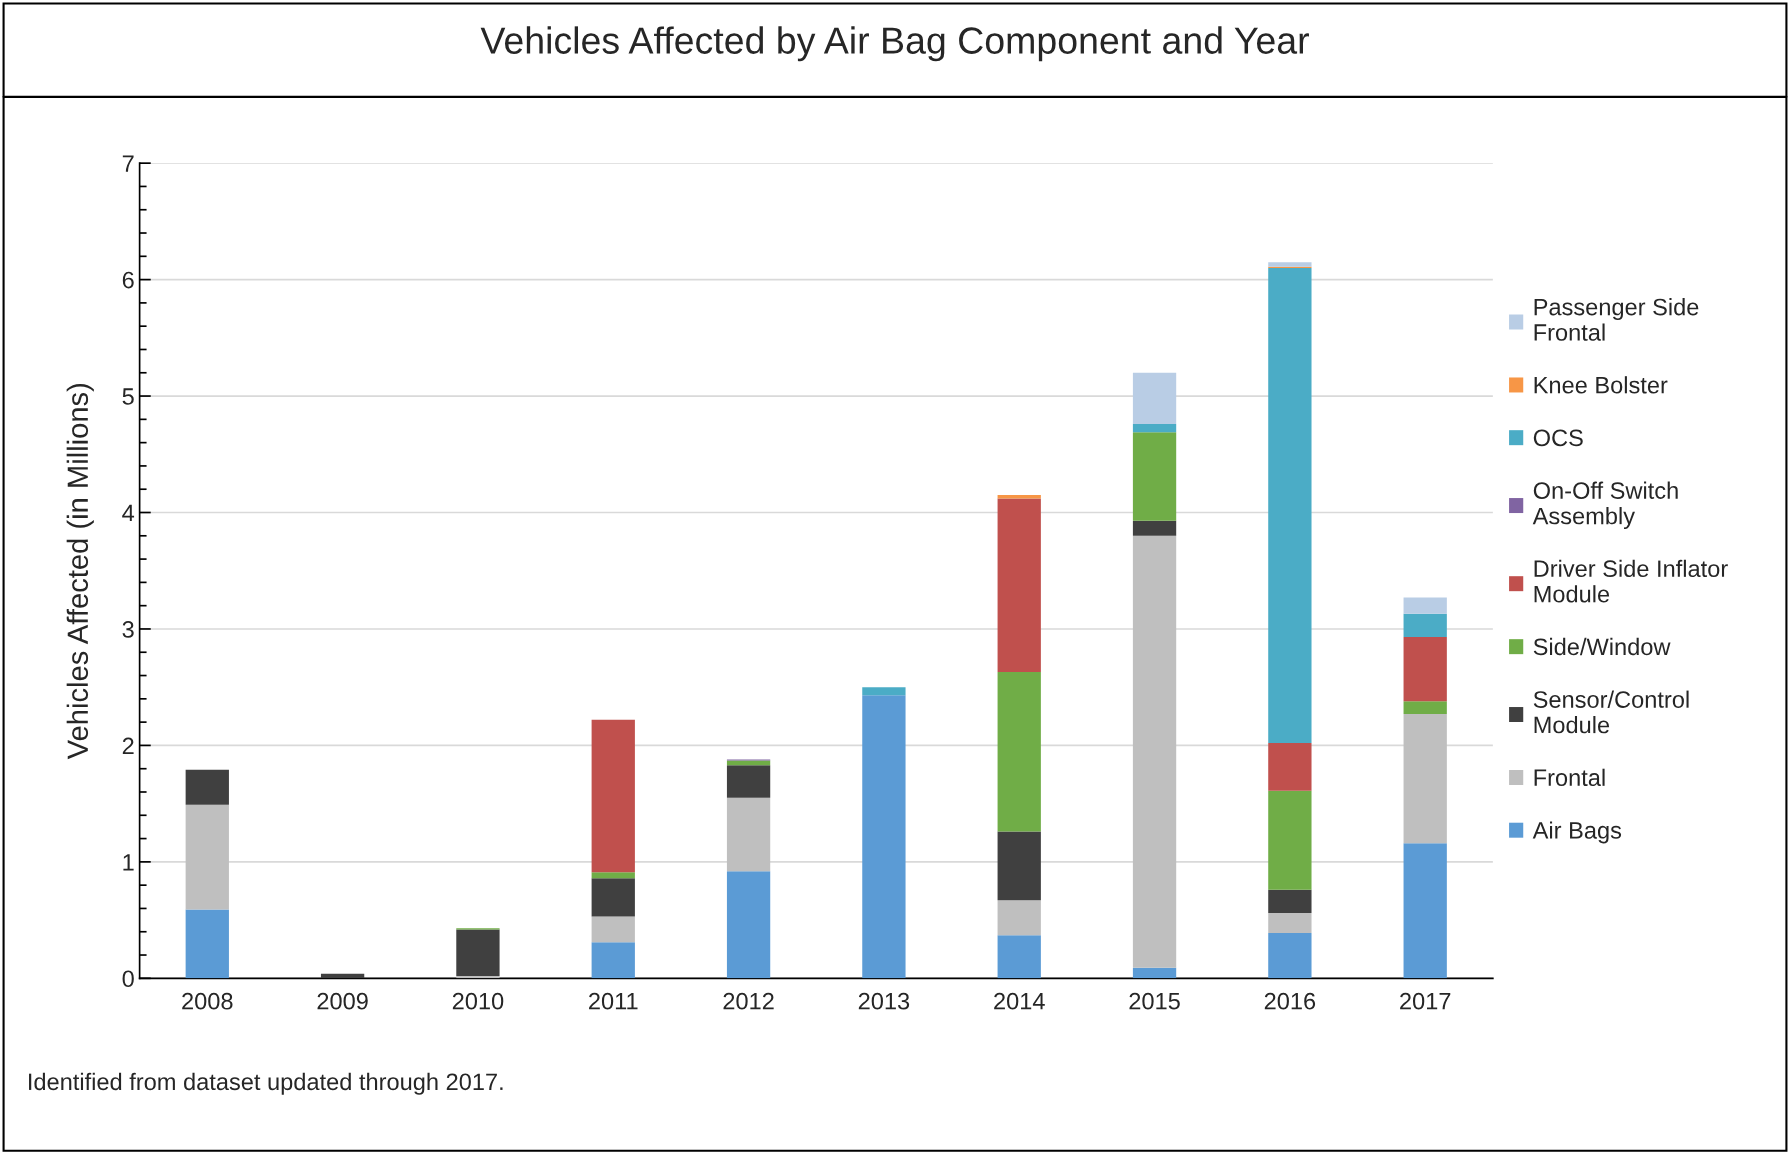 This screenshot has height=1153, width=1790. Describe the element at coordinates (1602, 646) in the screenshot. I see `legend-label: Side/Window` at that location.